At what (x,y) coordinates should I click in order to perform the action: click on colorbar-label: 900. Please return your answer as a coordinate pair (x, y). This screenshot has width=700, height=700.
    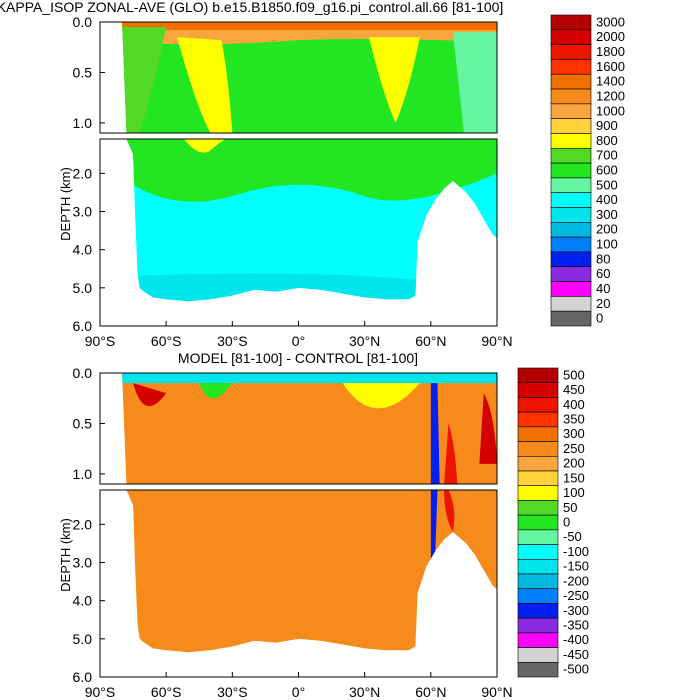
    Looking at the image, I should click on (607, 125).